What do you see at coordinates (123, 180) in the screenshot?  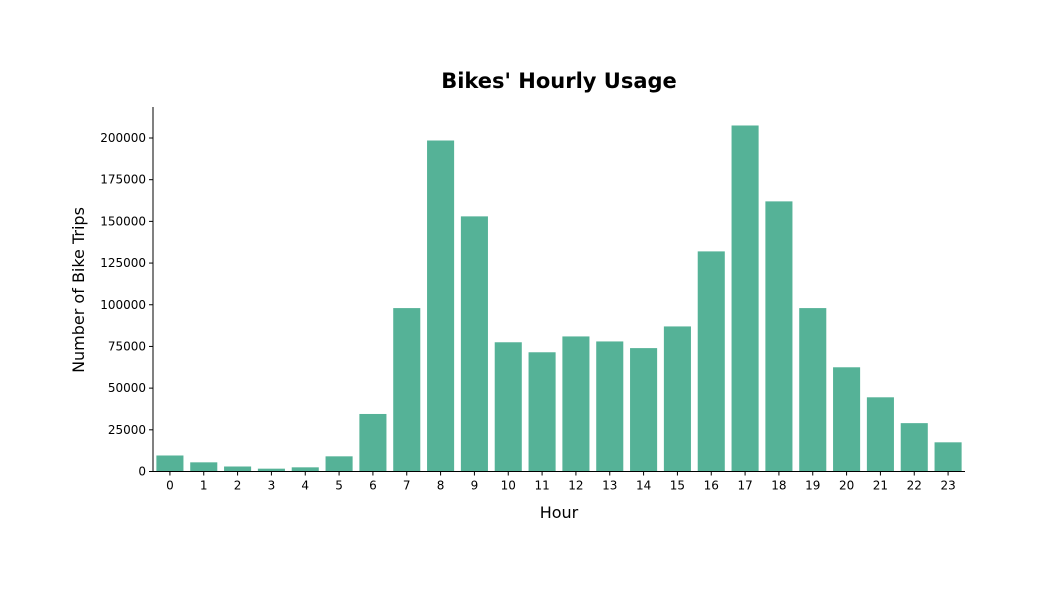 I see `y-tick-label: 175000` at bounding box center [123, 180].